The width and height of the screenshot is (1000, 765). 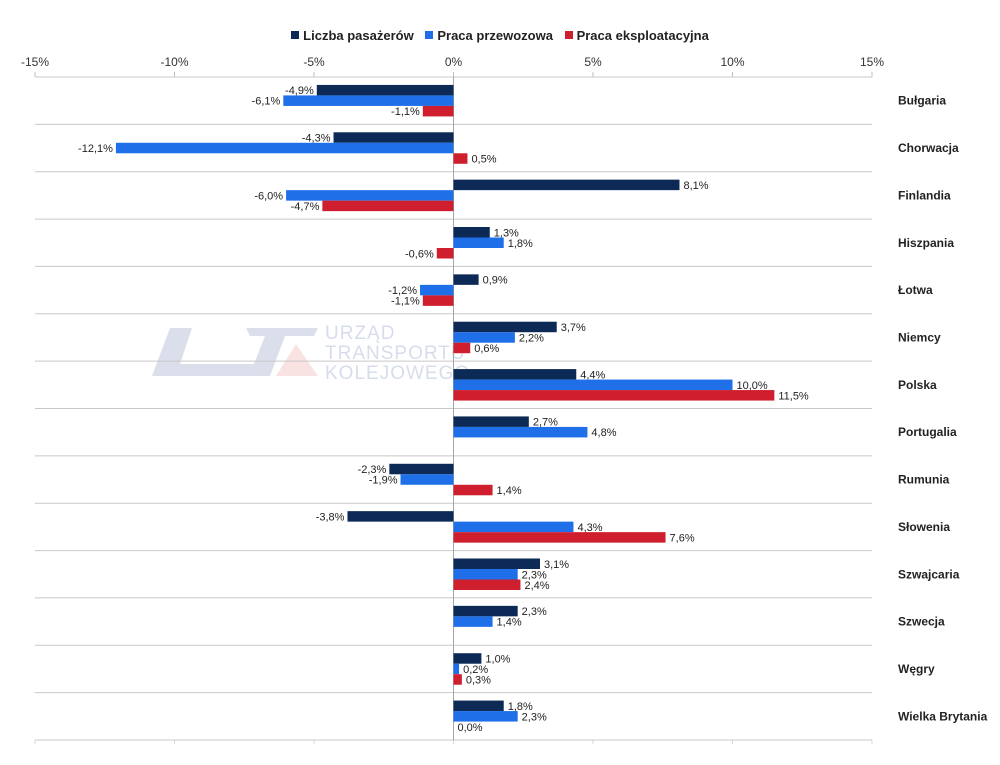 What do you see at coordinates (921, 622) in the screenshot?
I see `category-label: Szwecja` at bounding box center [921, 622].